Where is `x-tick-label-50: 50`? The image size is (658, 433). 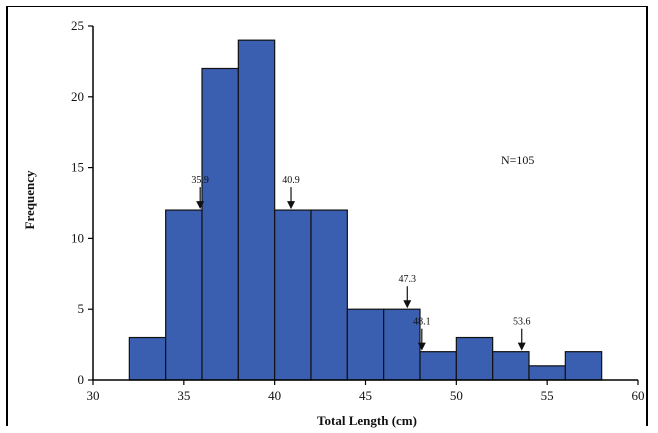
x-tick-label-50: 50 is located at coordinates (456, 395).